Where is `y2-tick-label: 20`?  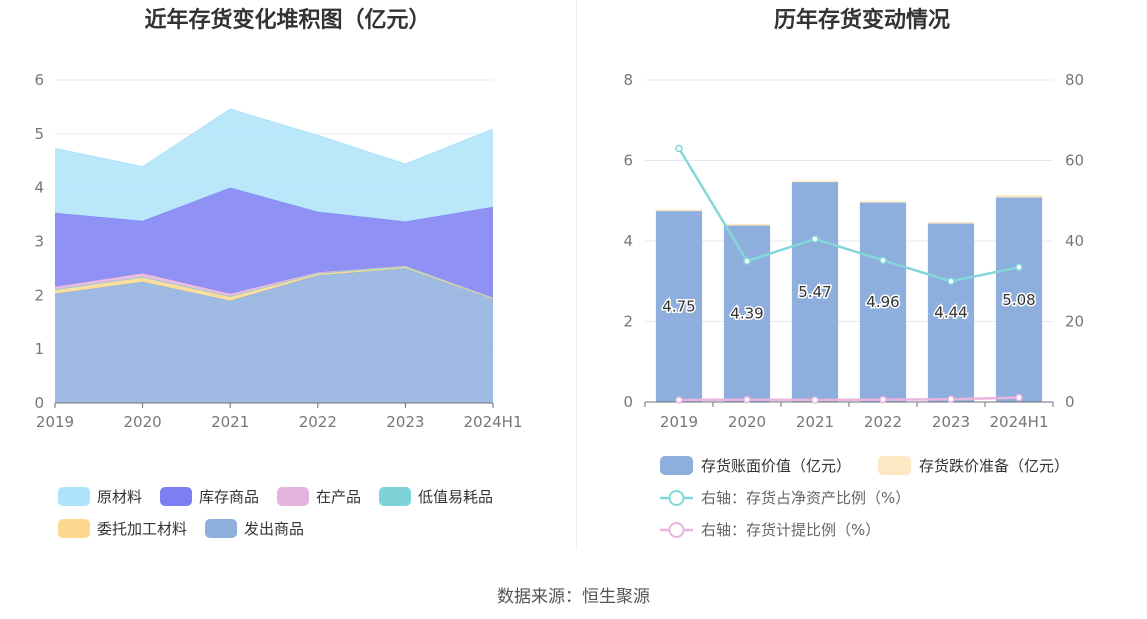
y2-tick-label: 20 is located at coordinates (1074, 322).